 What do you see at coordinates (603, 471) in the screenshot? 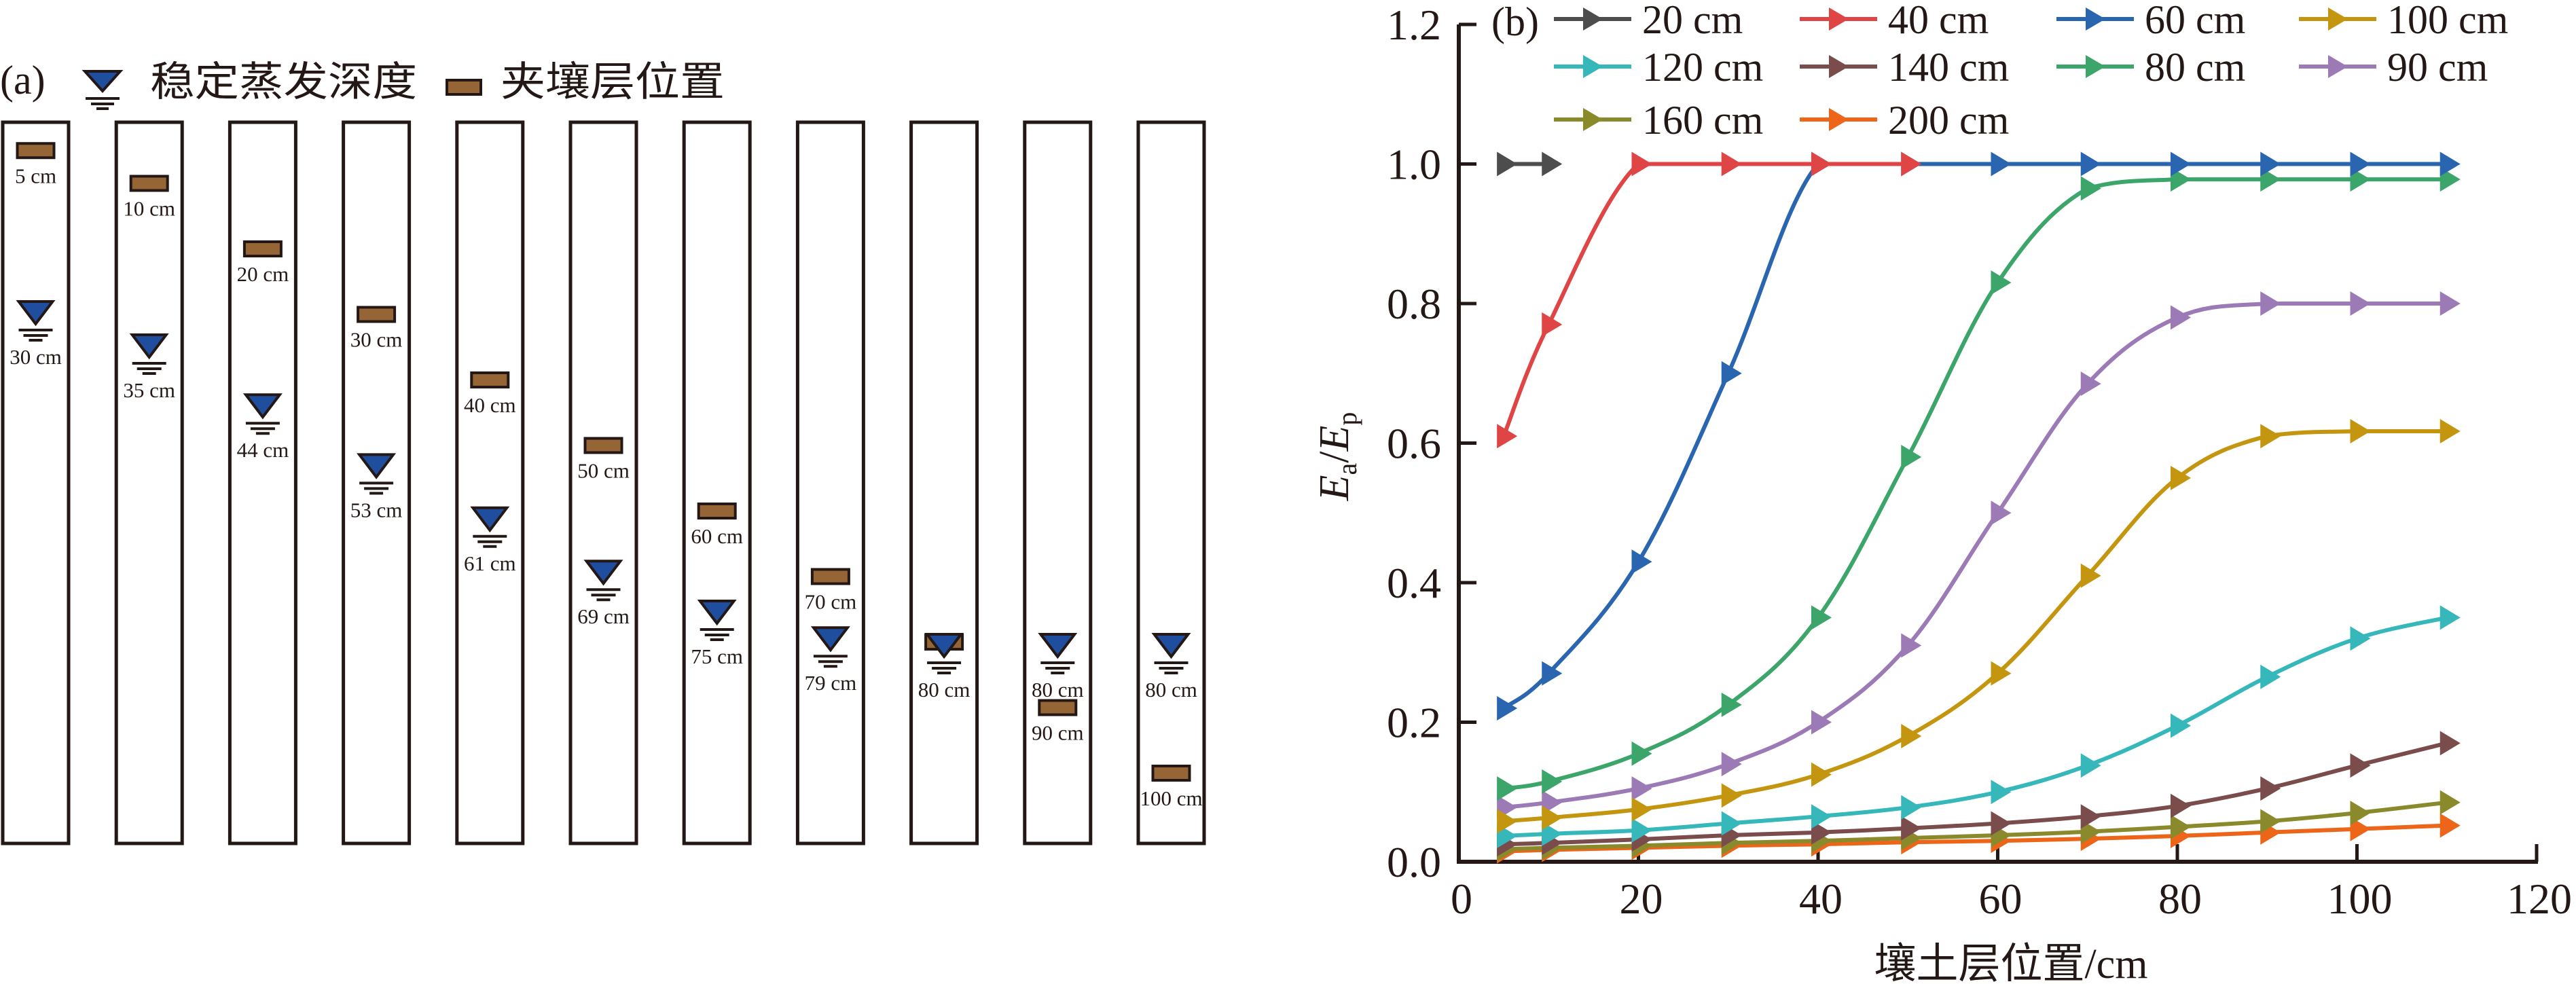
I see `layer-depth-label: 50 cm` at bounding box center [603, 471].